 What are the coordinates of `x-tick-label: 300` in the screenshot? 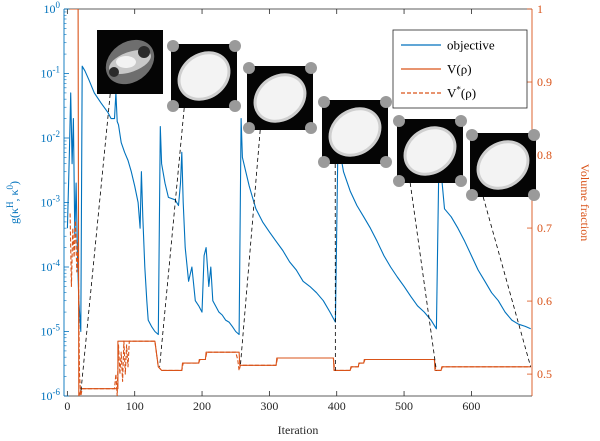 It's located at (269, 406).